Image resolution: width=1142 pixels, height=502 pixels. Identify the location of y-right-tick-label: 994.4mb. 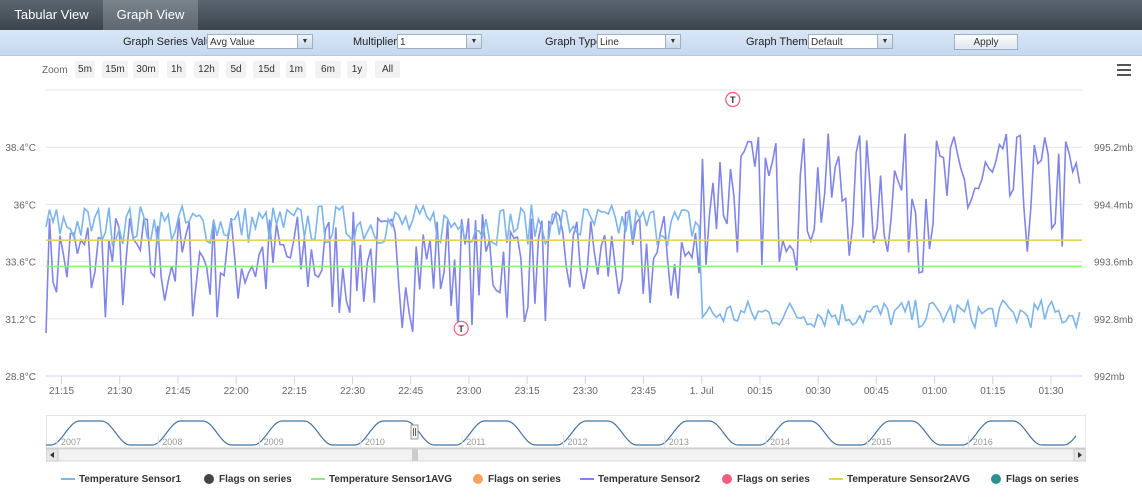
(1113, 205).